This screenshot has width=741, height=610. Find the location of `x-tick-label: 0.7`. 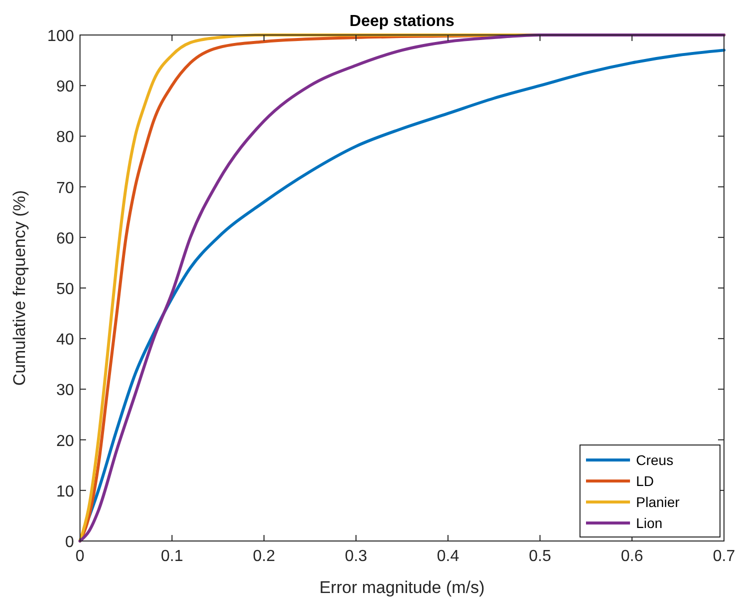

x-tick-label: 0.7 is located at coordinates (724, 556).